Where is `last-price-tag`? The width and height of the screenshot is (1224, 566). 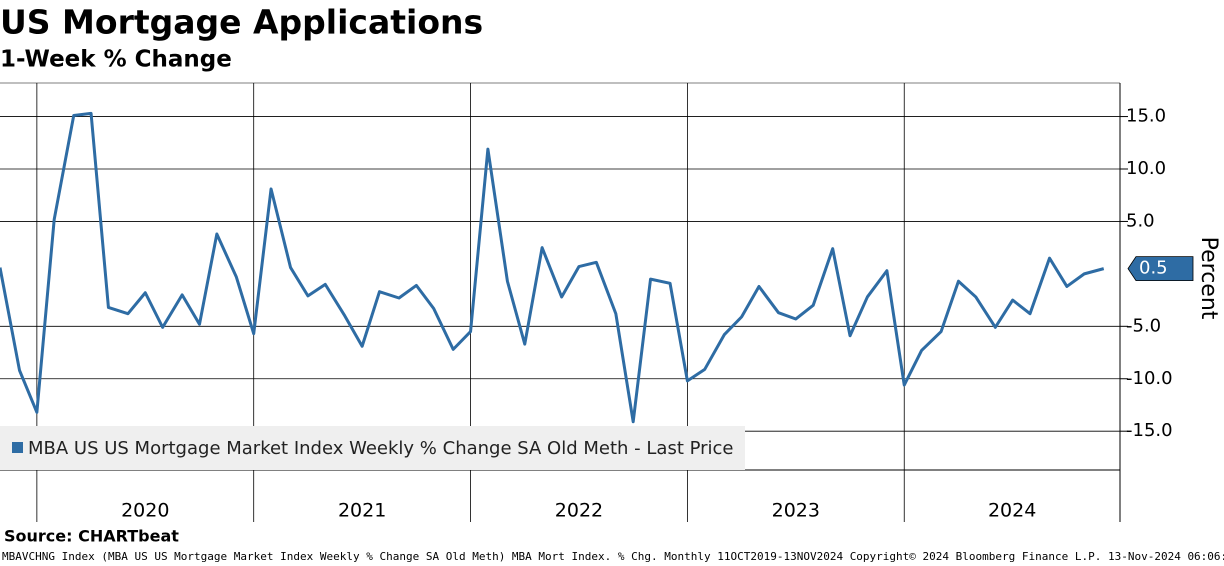
last-price-tag is located at coordinates (1160, 269).